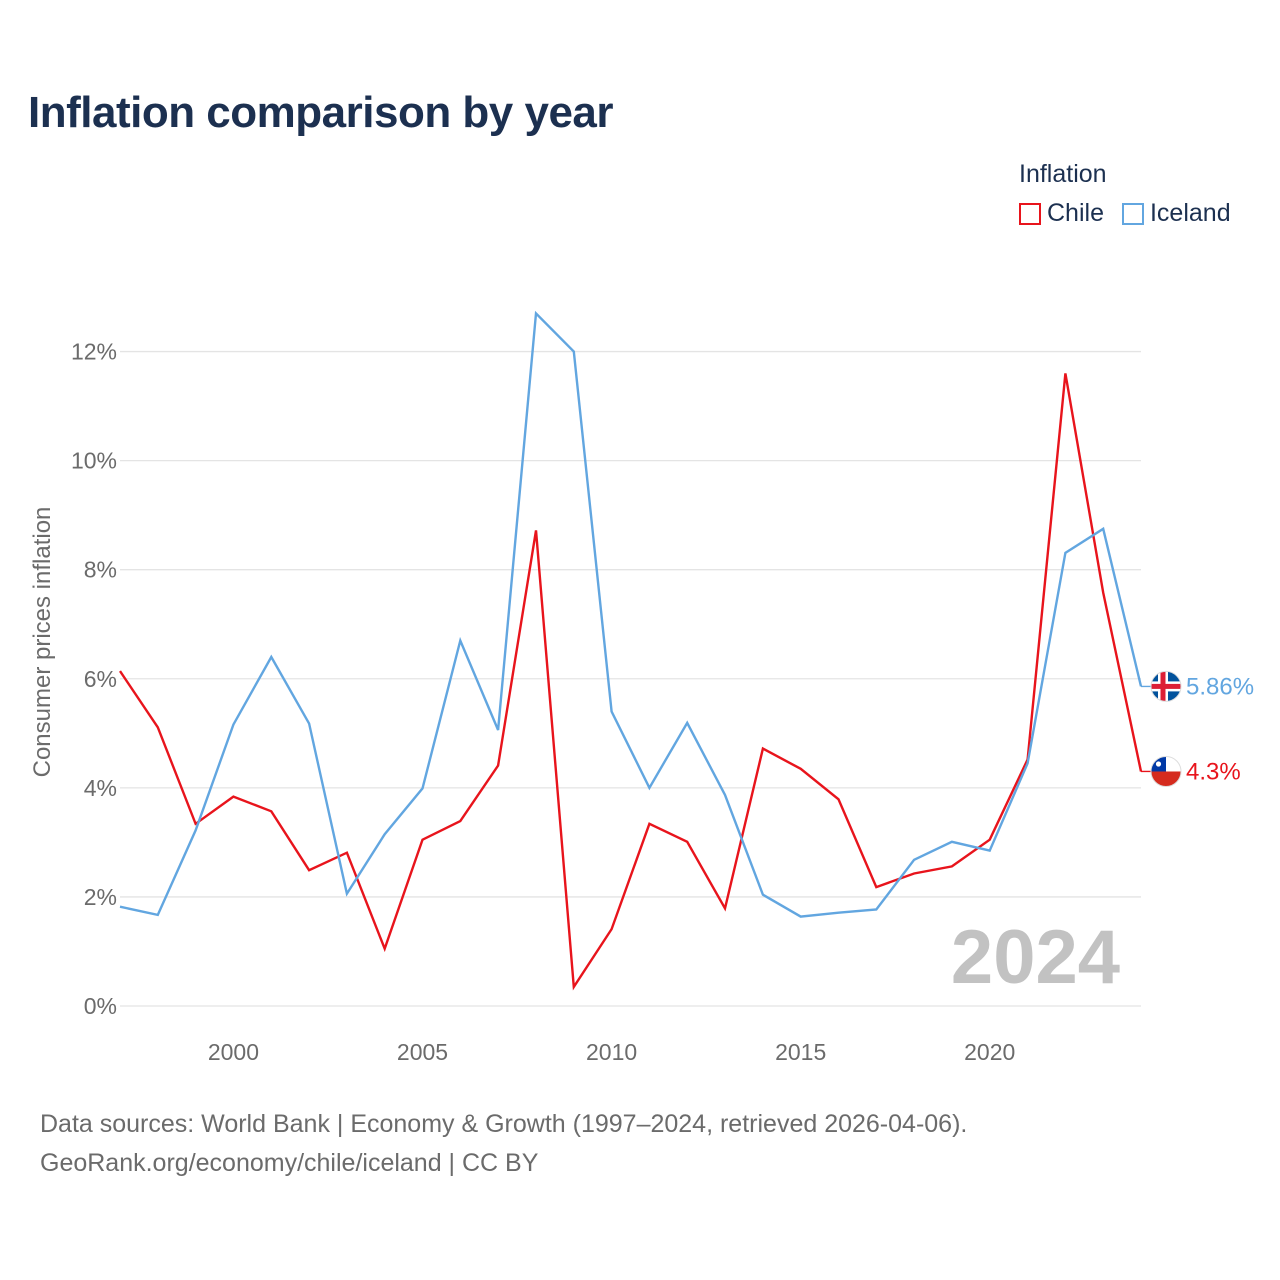 Image resolution: width=1280 pixels, height=1280 pixels. I want to click on legend-label-chile: Chile, so click(1075, 213).